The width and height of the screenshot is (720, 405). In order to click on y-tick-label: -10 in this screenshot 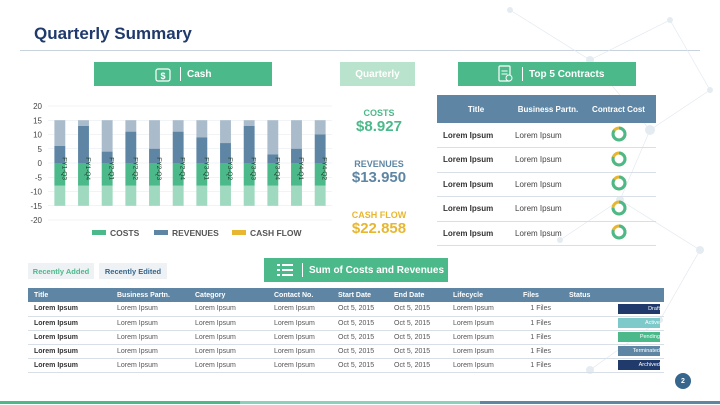, I will do `click(36, 192)`.